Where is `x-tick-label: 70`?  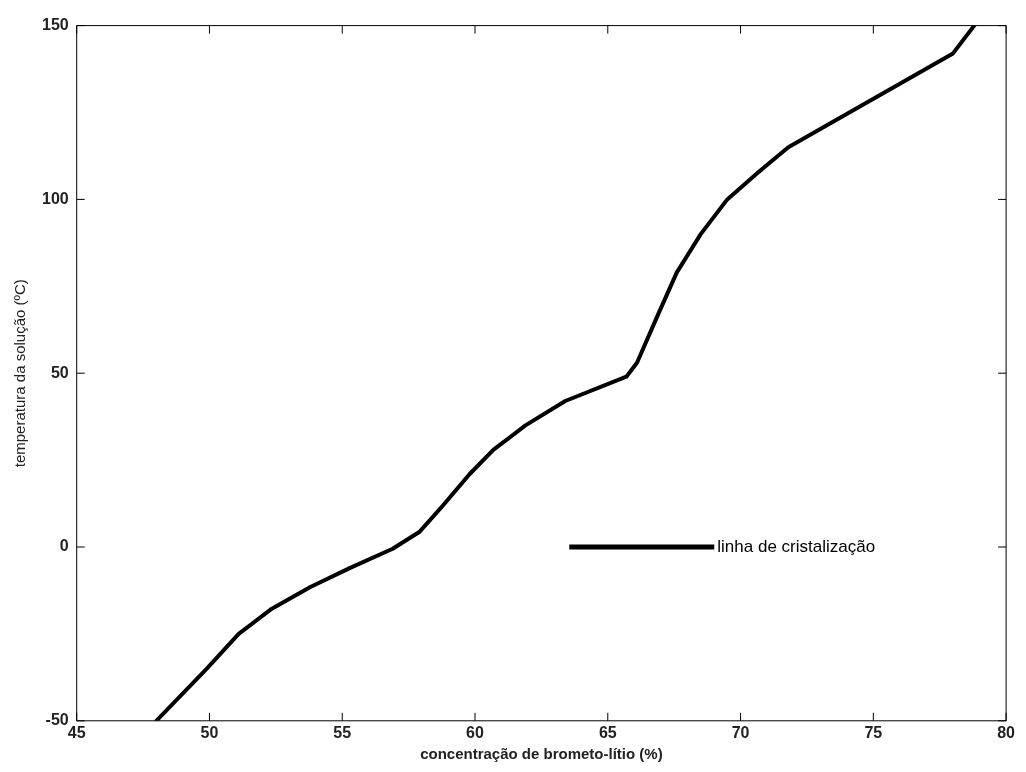 x-tick-label: 70 is located at coordinates (740, 732).